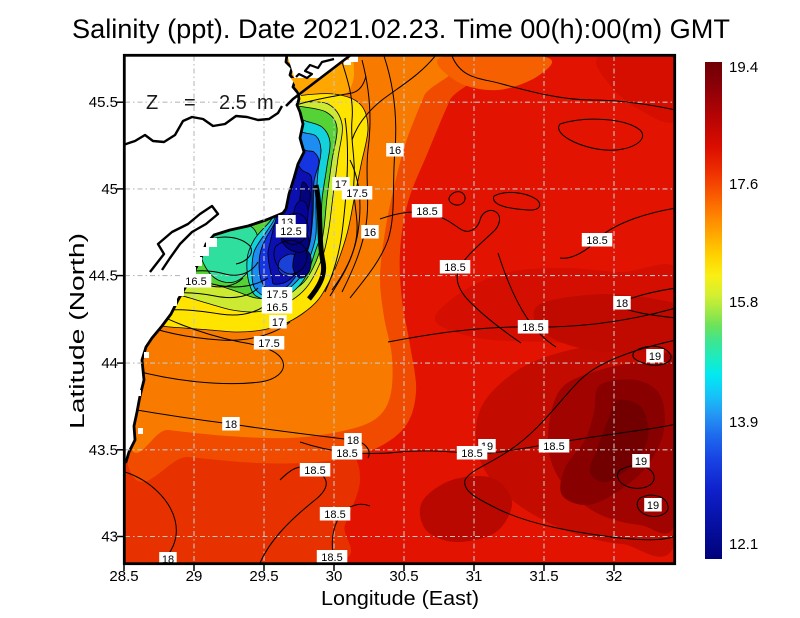 This screenshot has height=618, width=800. Describe the element at coordinates (109, 363) in the screenshot. I see `svg-text: 44` at that location.